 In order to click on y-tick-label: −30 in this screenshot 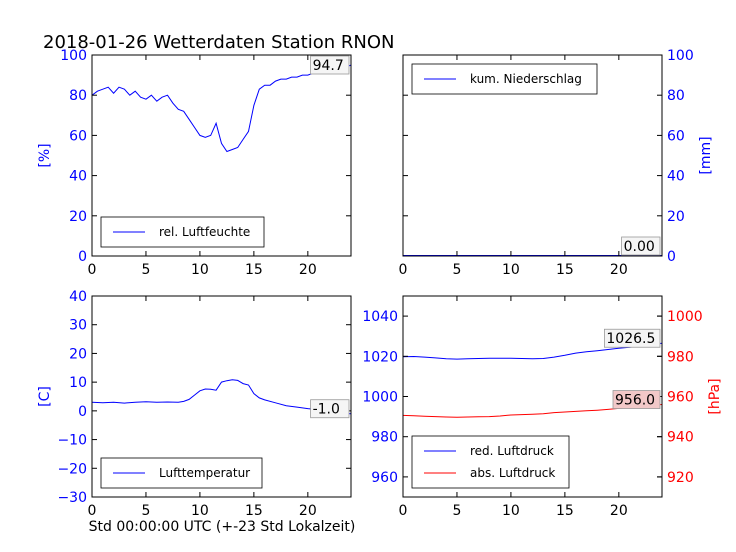, I will do `click(72, 498)`.